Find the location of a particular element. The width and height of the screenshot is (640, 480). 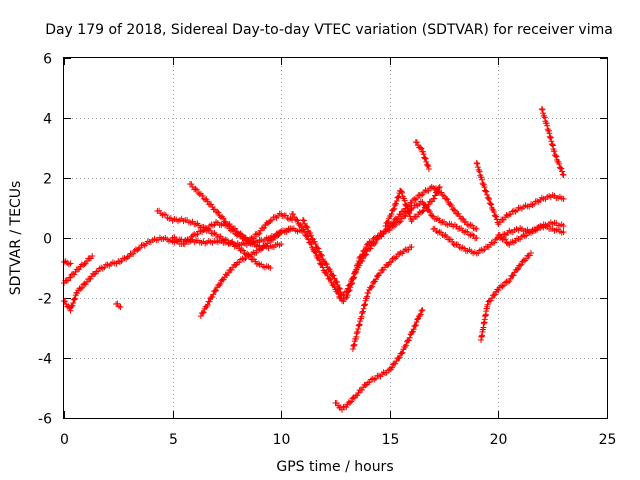

y-tick-label: 2 is located at coordinates (47, 180).